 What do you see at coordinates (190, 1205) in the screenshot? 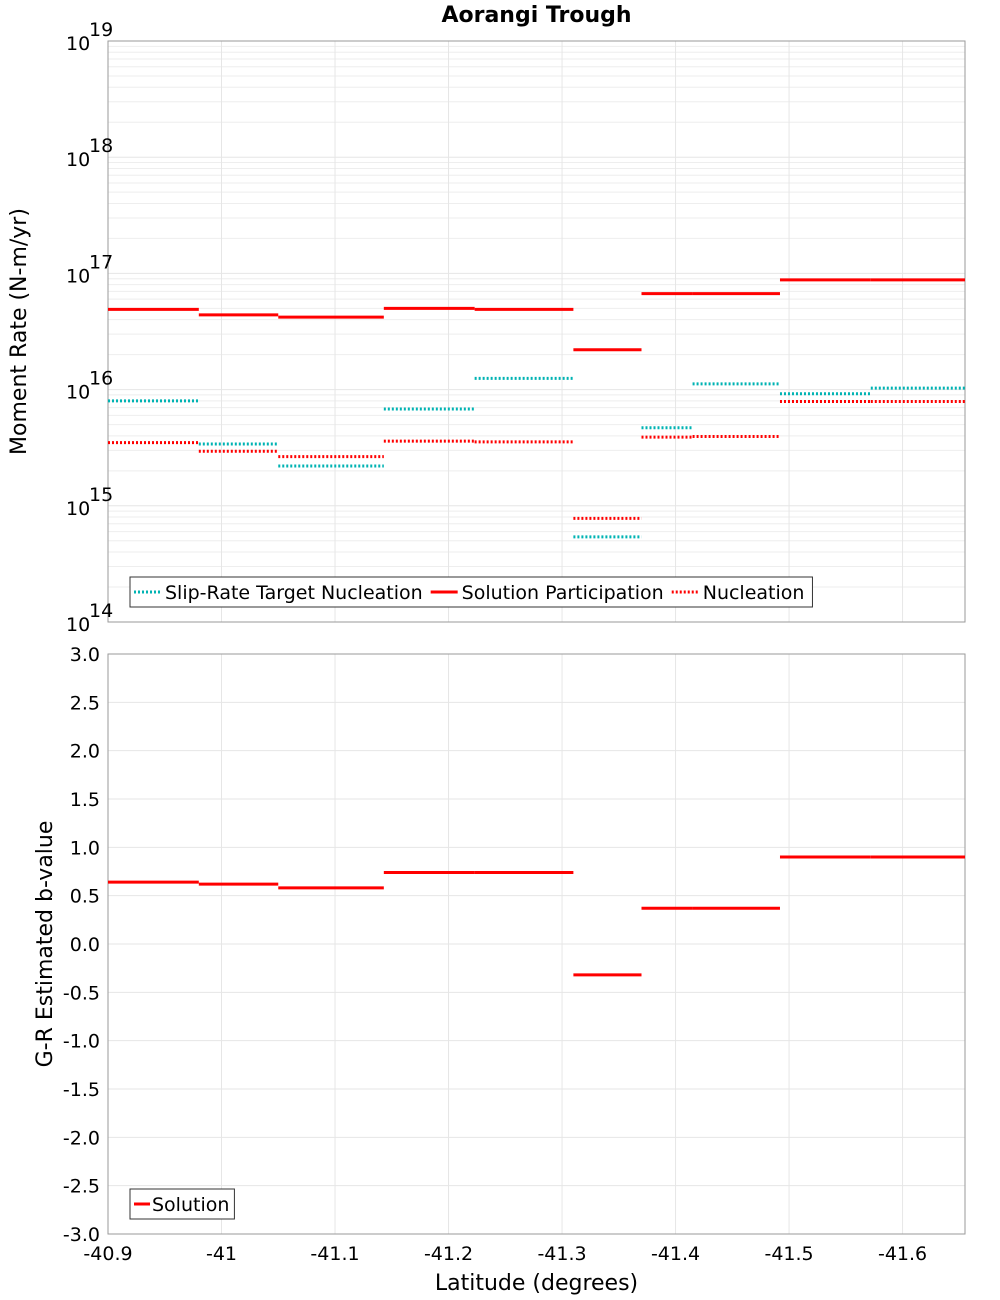
I see `legend-label-solution: Solution` at bounding box center [190, 1205].